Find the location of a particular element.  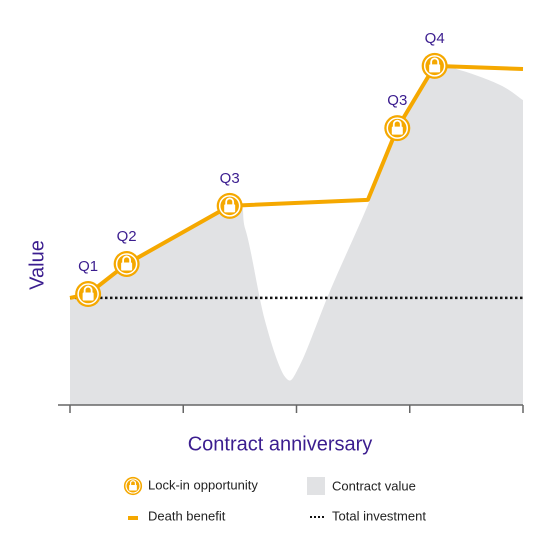

lock-label: Q4 is located at coordinates (435, 38).